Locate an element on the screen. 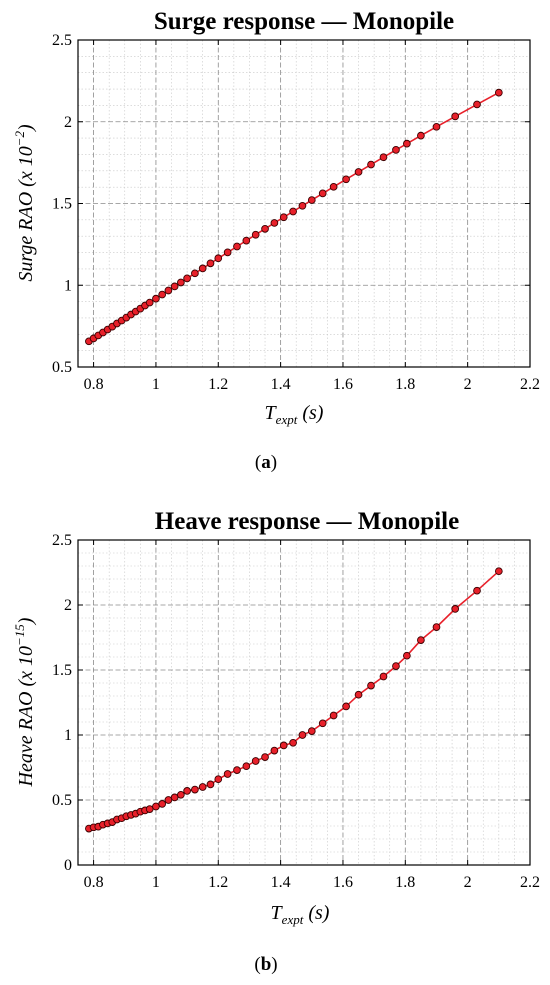 This screenshot has width=550, height=985. panel-caption-b: (b) is located at coordinates (265, 964).